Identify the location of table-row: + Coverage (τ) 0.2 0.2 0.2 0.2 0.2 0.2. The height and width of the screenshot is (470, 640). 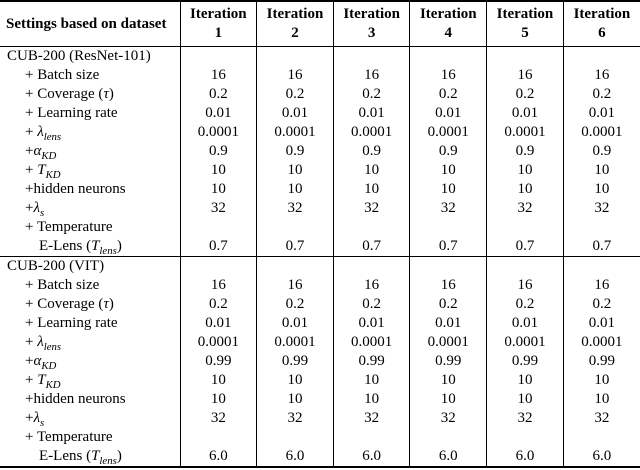
(320, 94).